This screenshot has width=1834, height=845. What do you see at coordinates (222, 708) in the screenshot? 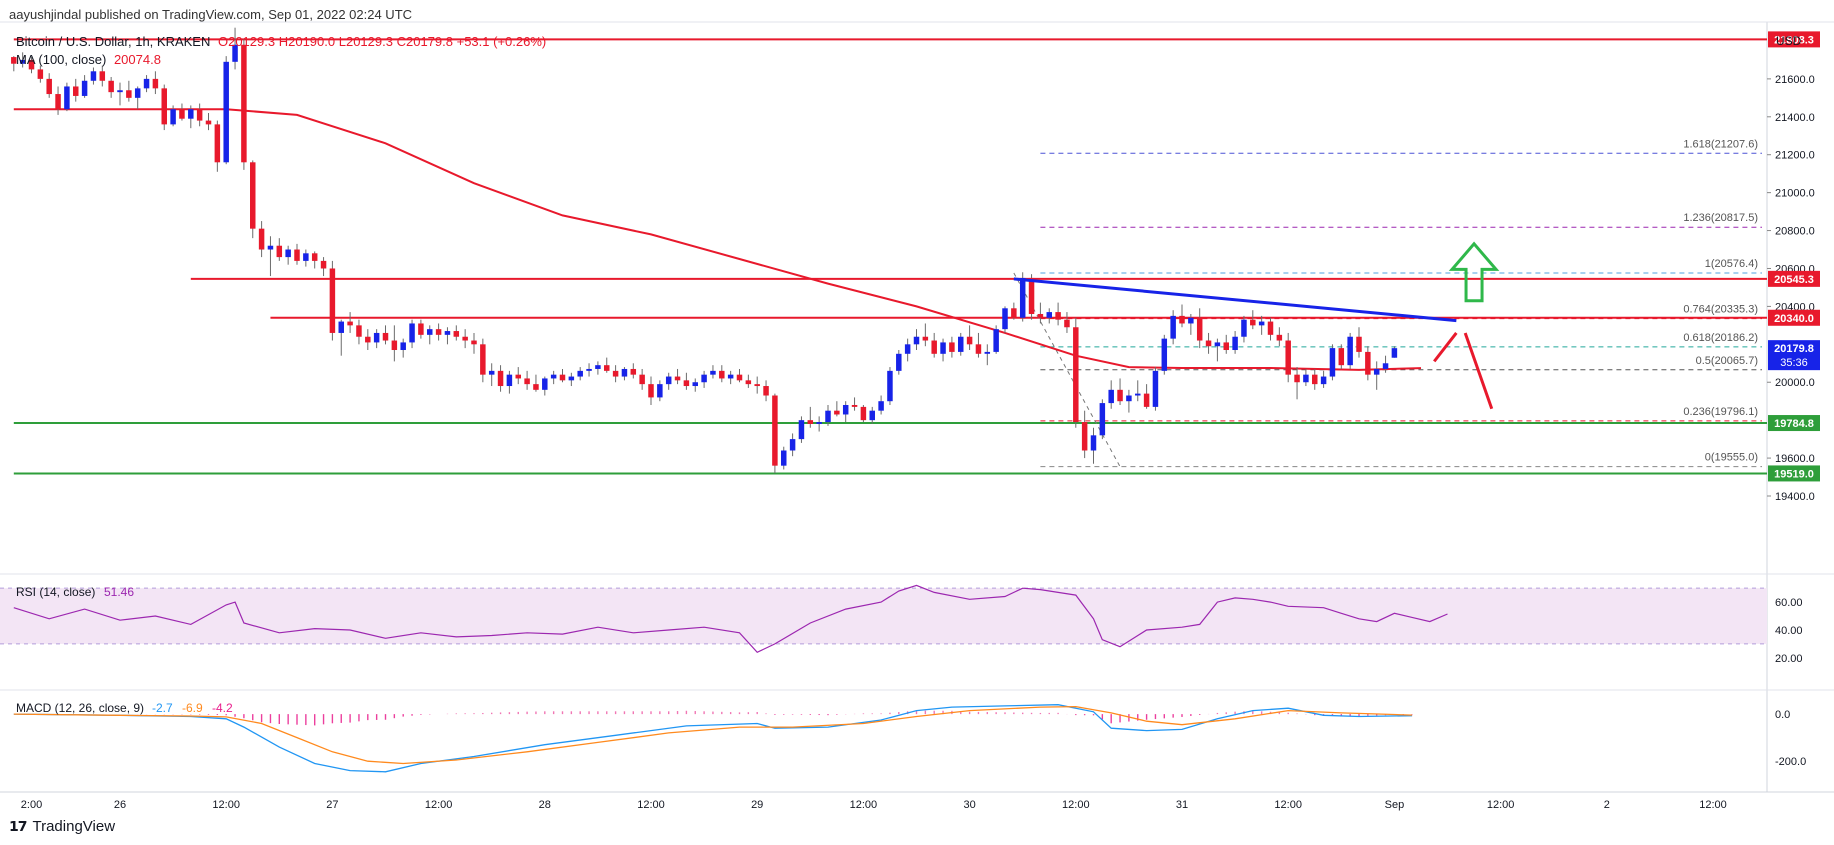
I see `macd-value: -4.2` at bounding box center [222, 708].